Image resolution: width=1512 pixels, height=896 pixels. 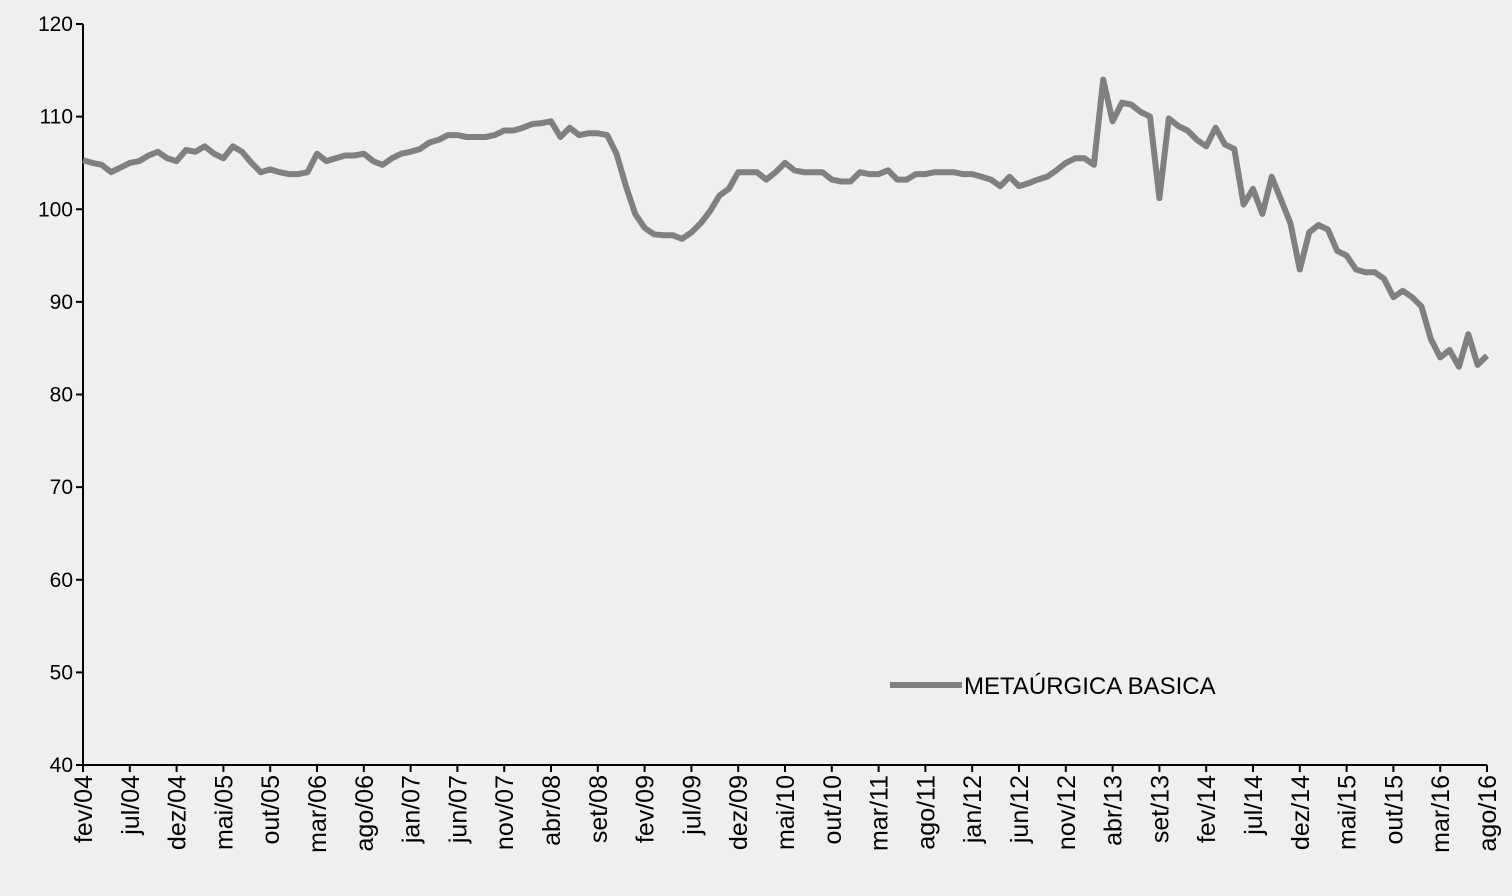 What do you see at coordinates (1067, 812) in the screenshot?
I see `x-tick-label: nov/12` at bounding box center [1067, 812].